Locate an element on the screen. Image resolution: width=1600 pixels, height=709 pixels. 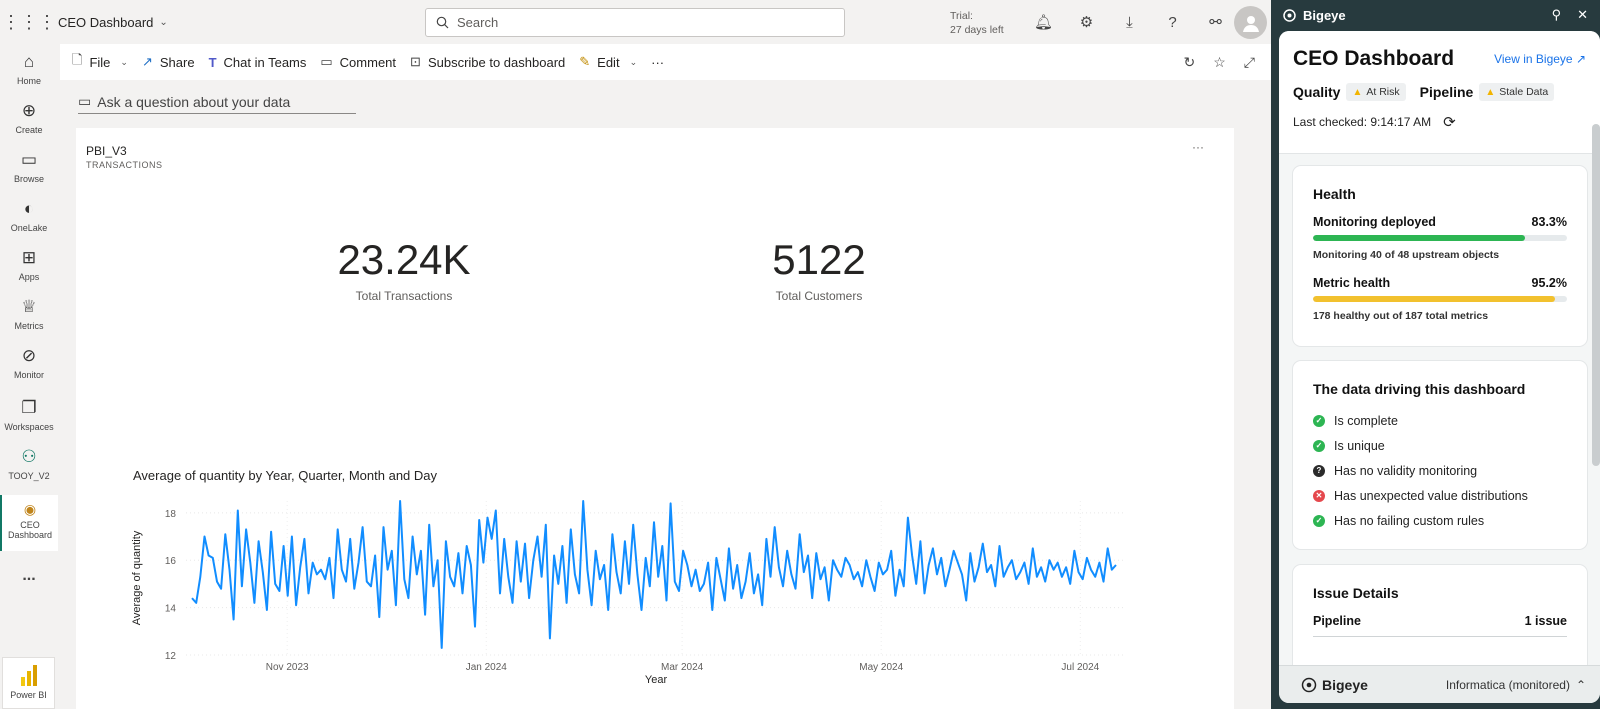
tile-more-options-icon: ··· is located at coordinates (1198, 147).